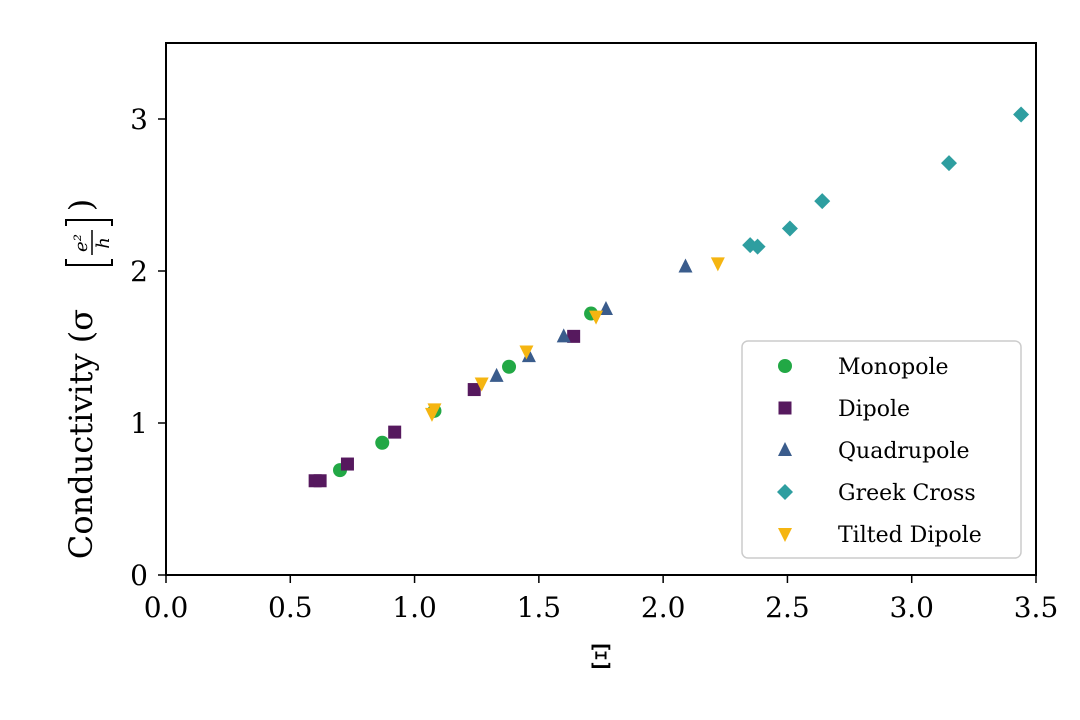 The width and height of the screenshot is (1080, 720). I want to click on y-axis-label-close-paren: ), so click(81, 205).